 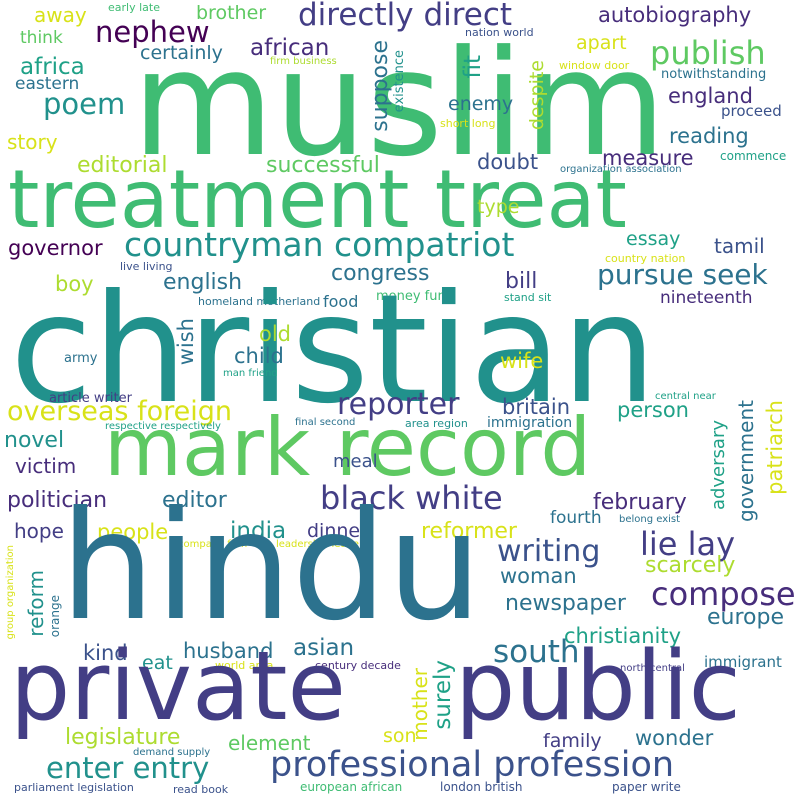 What do you see at coordinates (134, 7) in the screenshot?
I see `word-early-late: early late` at bounding box center [134, 7].